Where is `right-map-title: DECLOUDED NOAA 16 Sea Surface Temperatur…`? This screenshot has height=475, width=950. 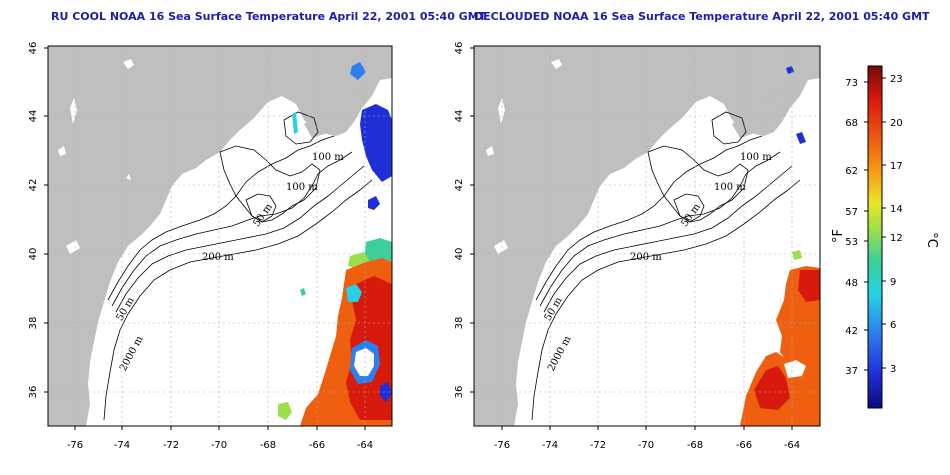 right-map-title: DECLOUDED NOAA 16 Sea Surface Temperatur… is located at coordinates (702, 16).